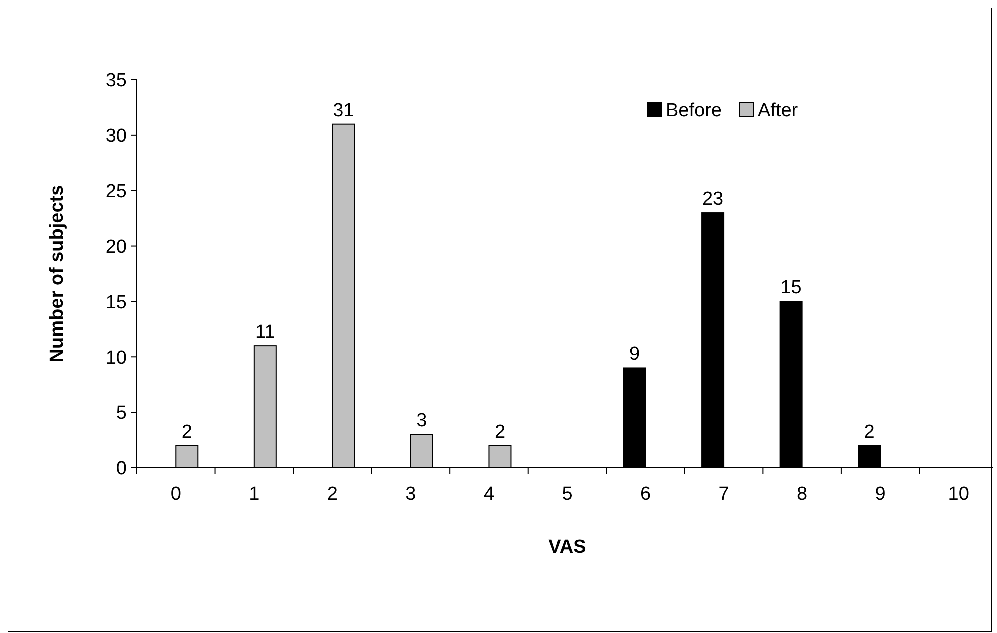 This screenshot has width=997, height=633. What do you see at coordinates (254, 494) in the screenshot?
I see `x-tick-label: 1` at bounding box center [254, 494].